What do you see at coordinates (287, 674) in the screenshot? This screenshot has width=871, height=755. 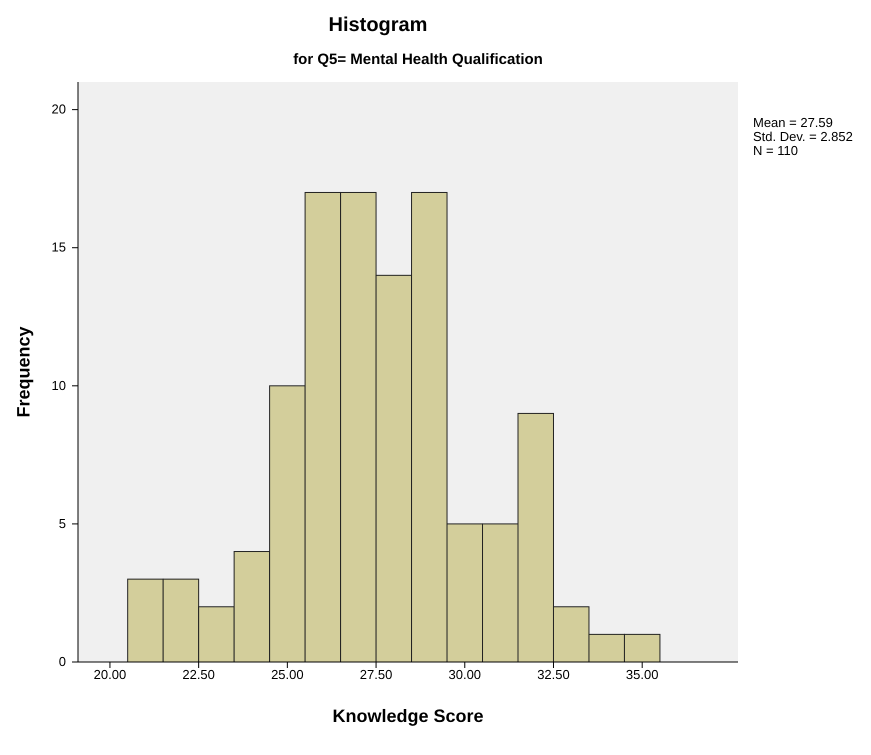 I see `x-tick-label: 25.00` at bounding box center [287, 674].